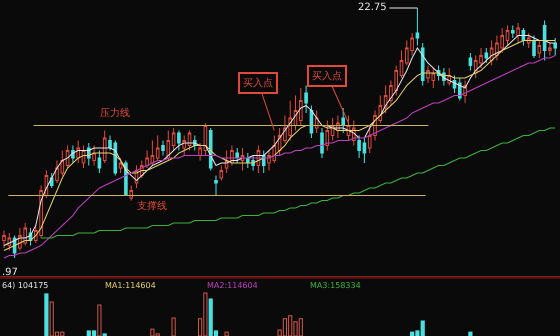 The image size is (560, 336). What do you see at coordinates (372, 7) in the screenshot?
I see `annotation: 22.75` at bounding box center [372, 7].